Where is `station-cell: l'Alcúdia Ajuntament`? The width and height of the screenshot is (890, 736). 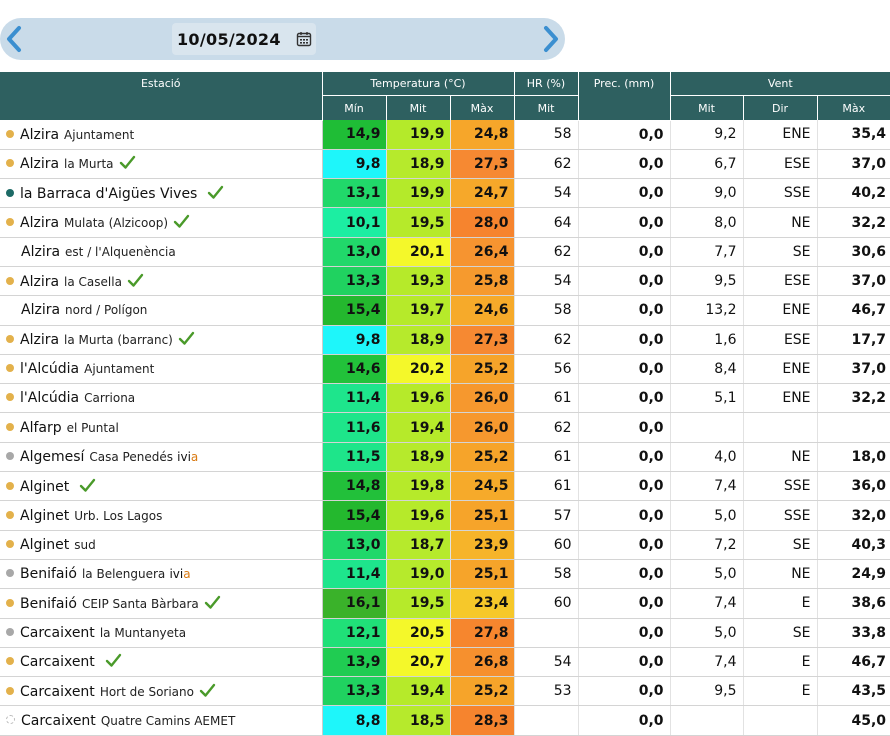 station-cell: l'Alcúdia Ajuntament is located at coordinates (161, 369).